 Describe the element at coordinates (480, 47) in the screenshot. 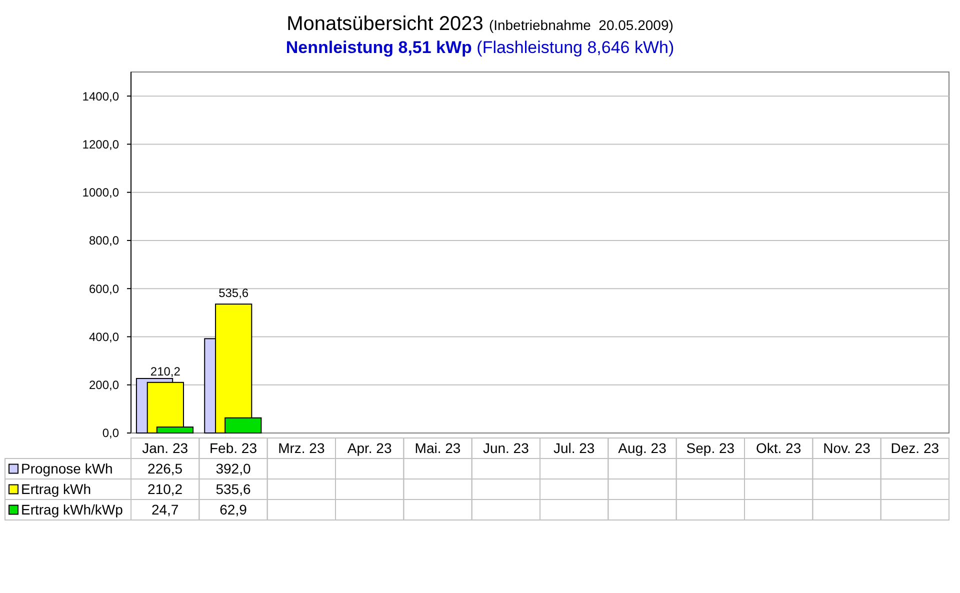

I see `chart-subtitle: Nennleistung 8,51 kWp (Flashleistung 8,646 kWh)` at that location.